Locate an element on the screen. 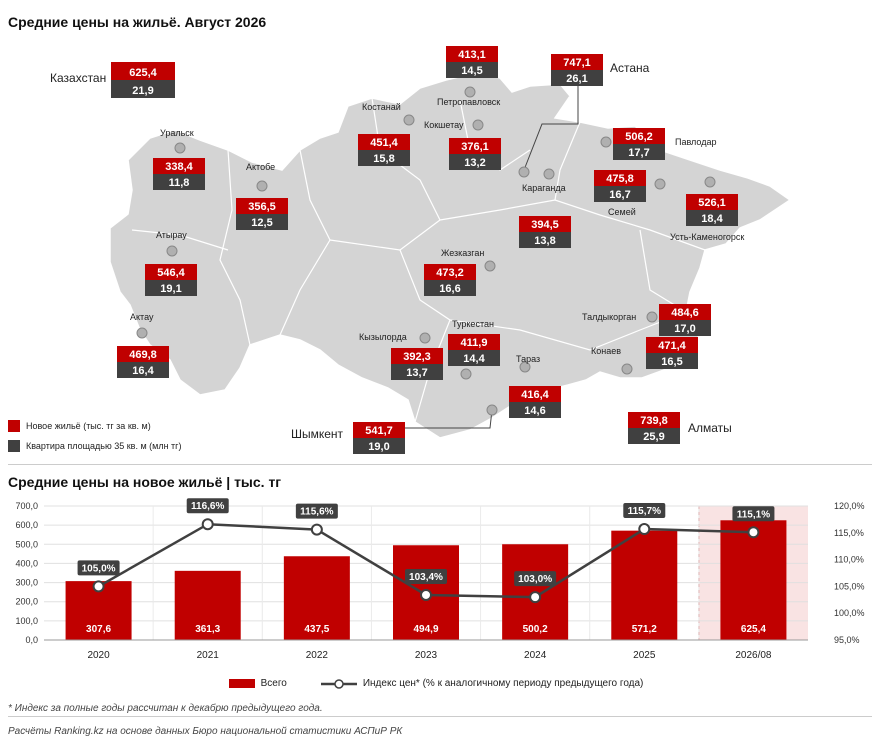  city-dot-pavlodar is located at coordinates (606, 142).